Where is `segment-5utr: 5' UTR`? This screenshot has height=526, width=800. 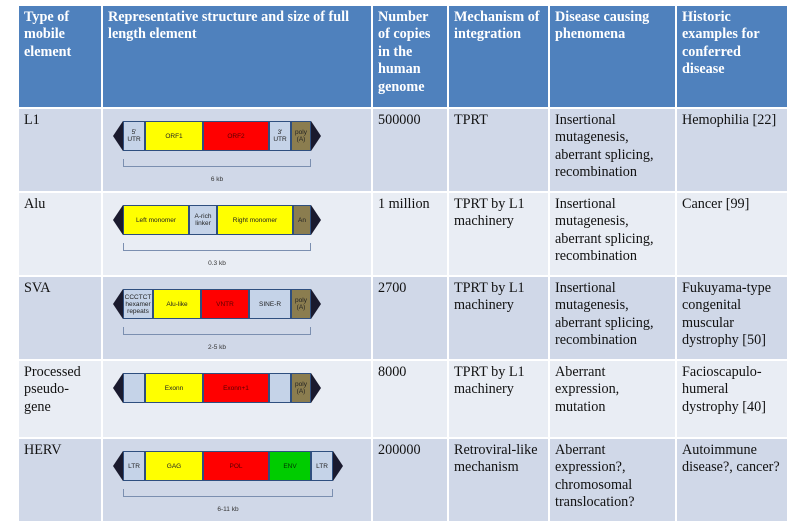
segment-5utr: 5' UTR is located at coordinates (134, 136).